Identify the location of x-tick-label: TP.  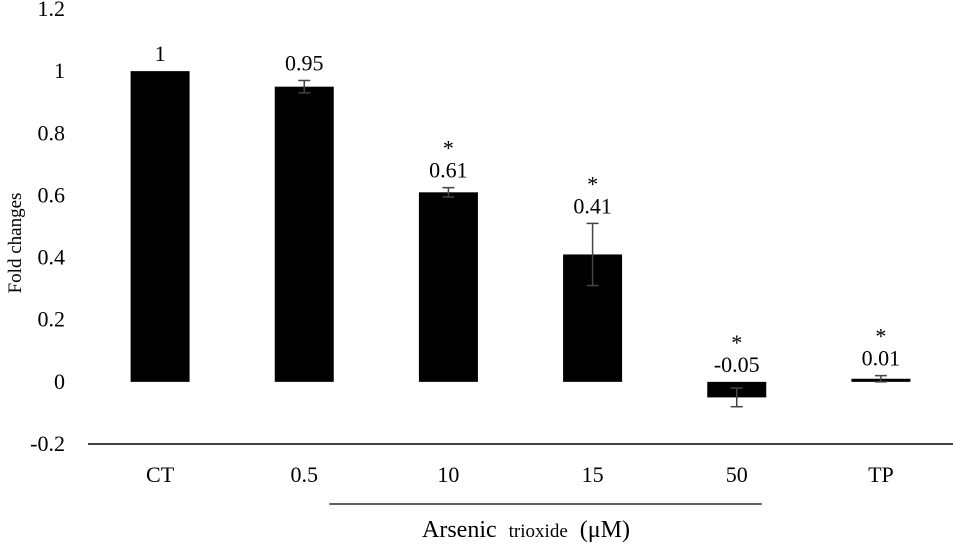
(881, 474).